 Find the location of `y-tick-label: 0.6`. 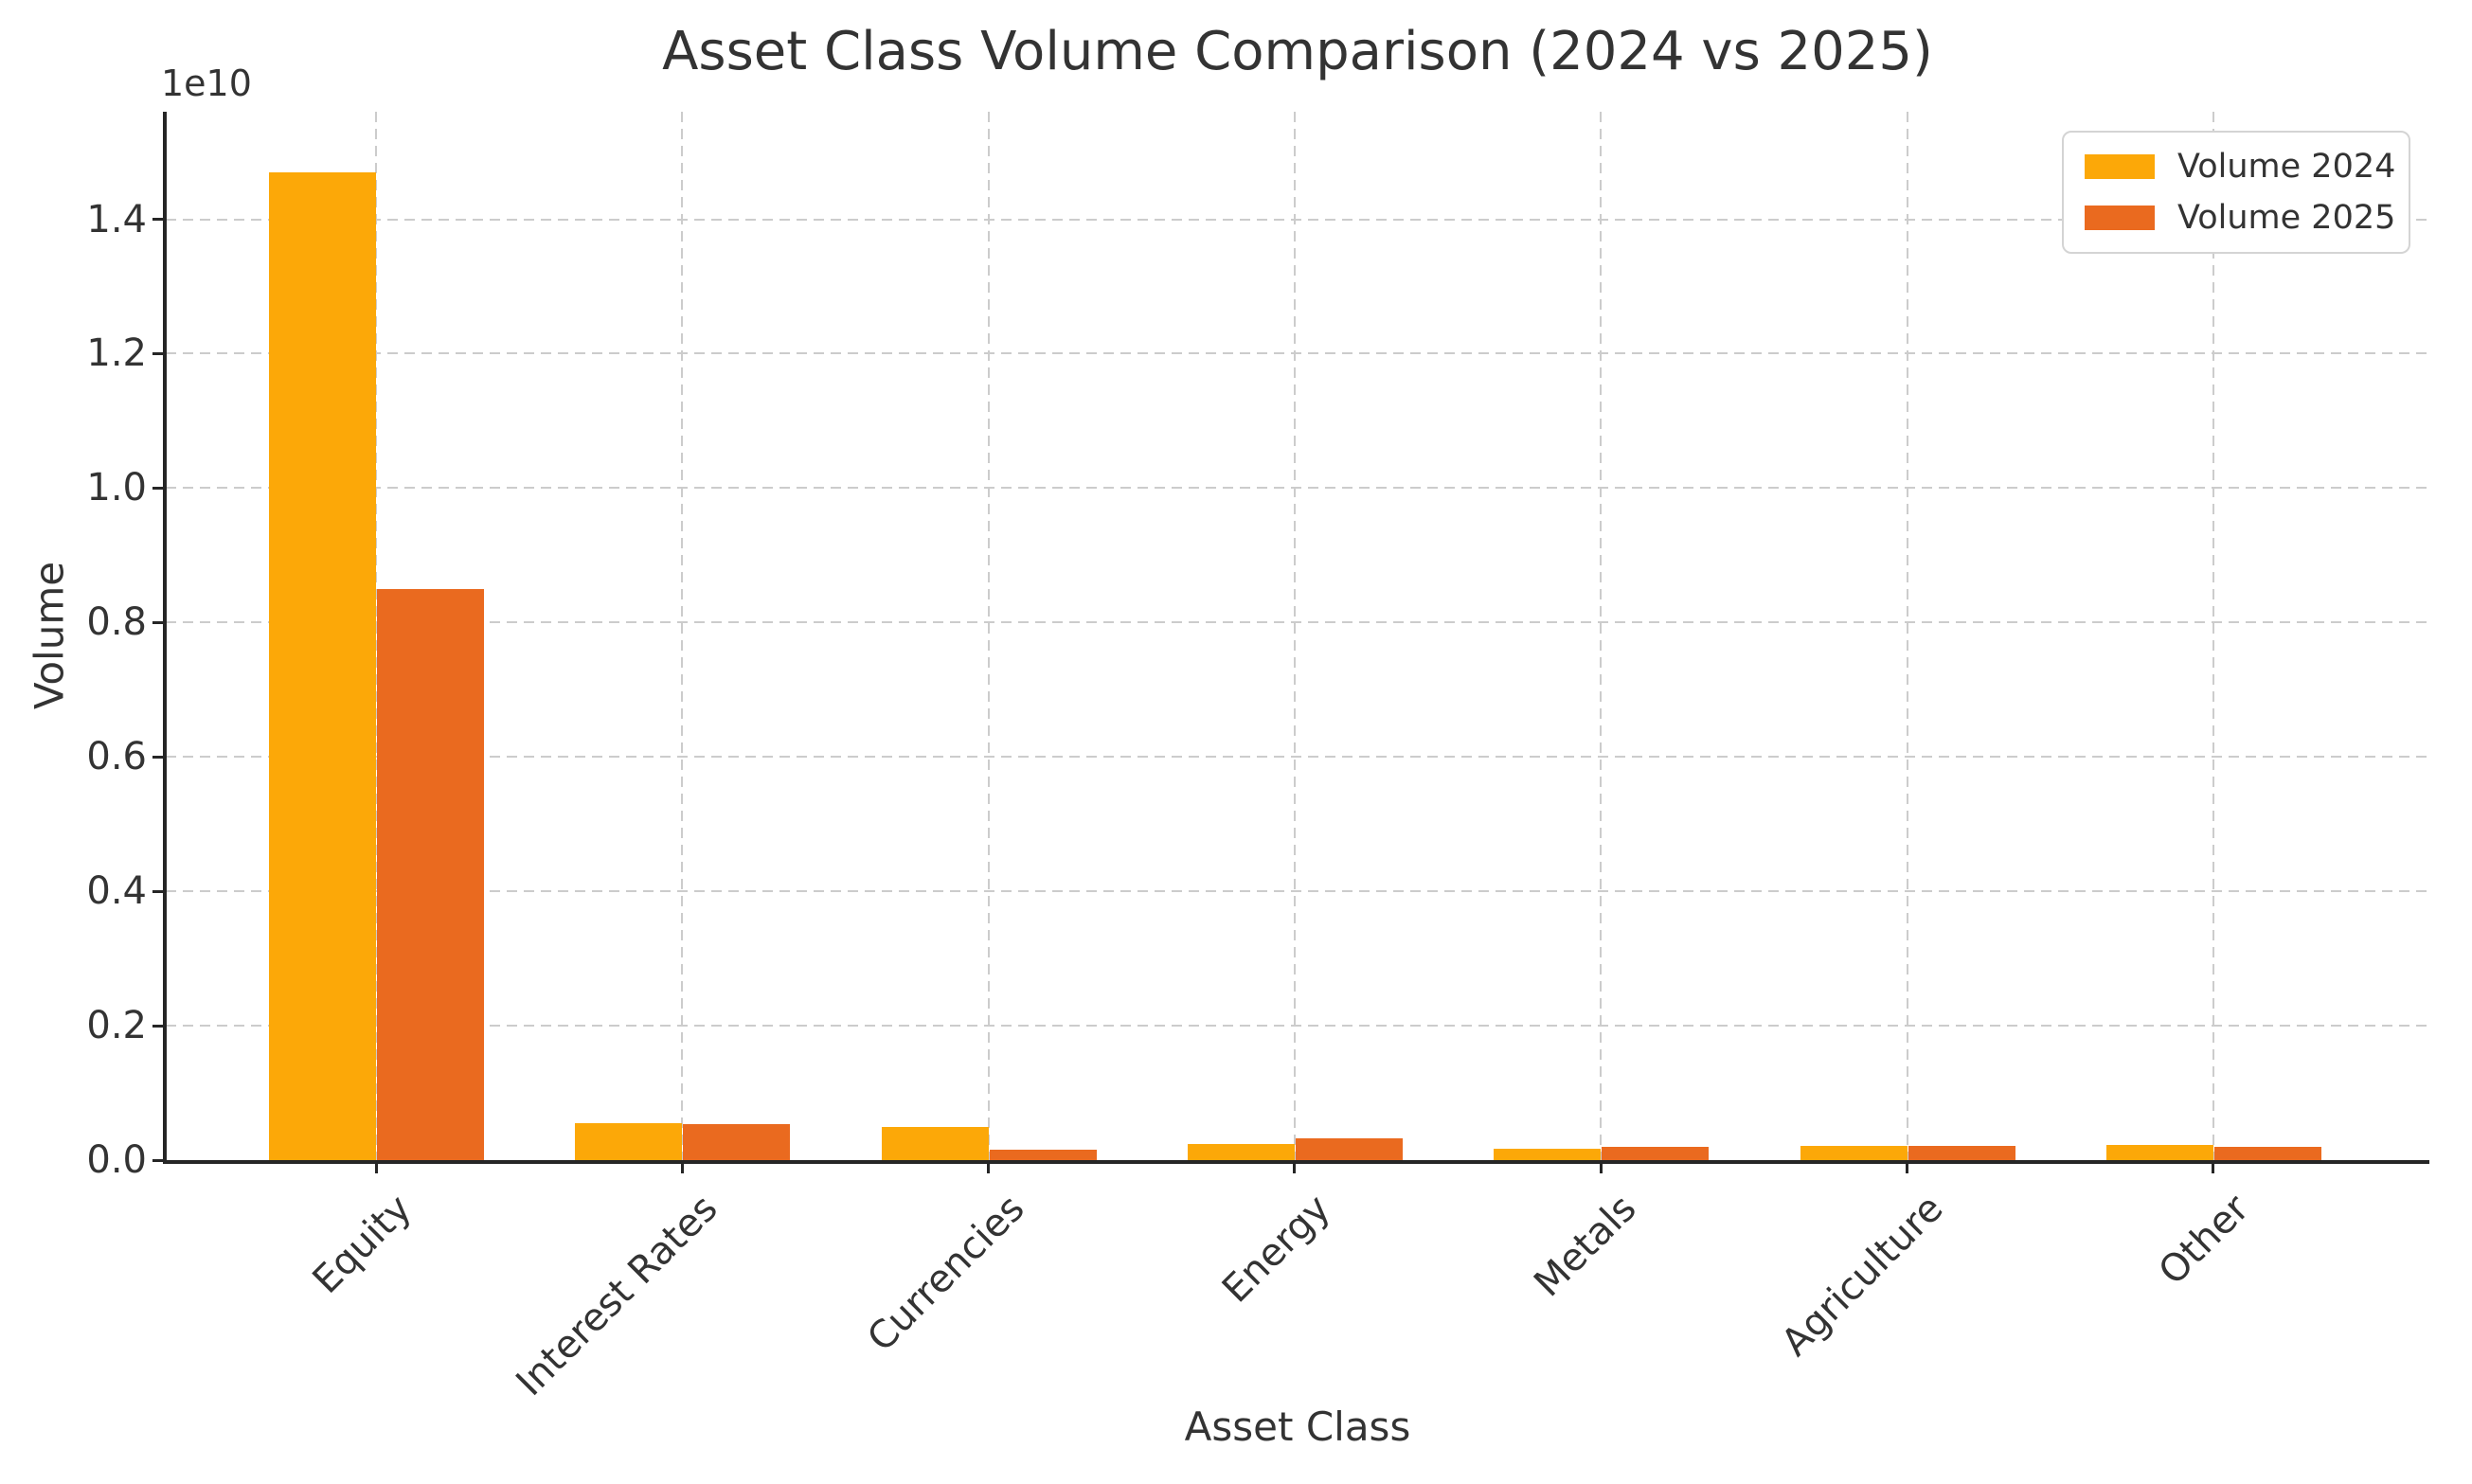

y-tick-label: 0.6 is located at coordinates (117, 757).